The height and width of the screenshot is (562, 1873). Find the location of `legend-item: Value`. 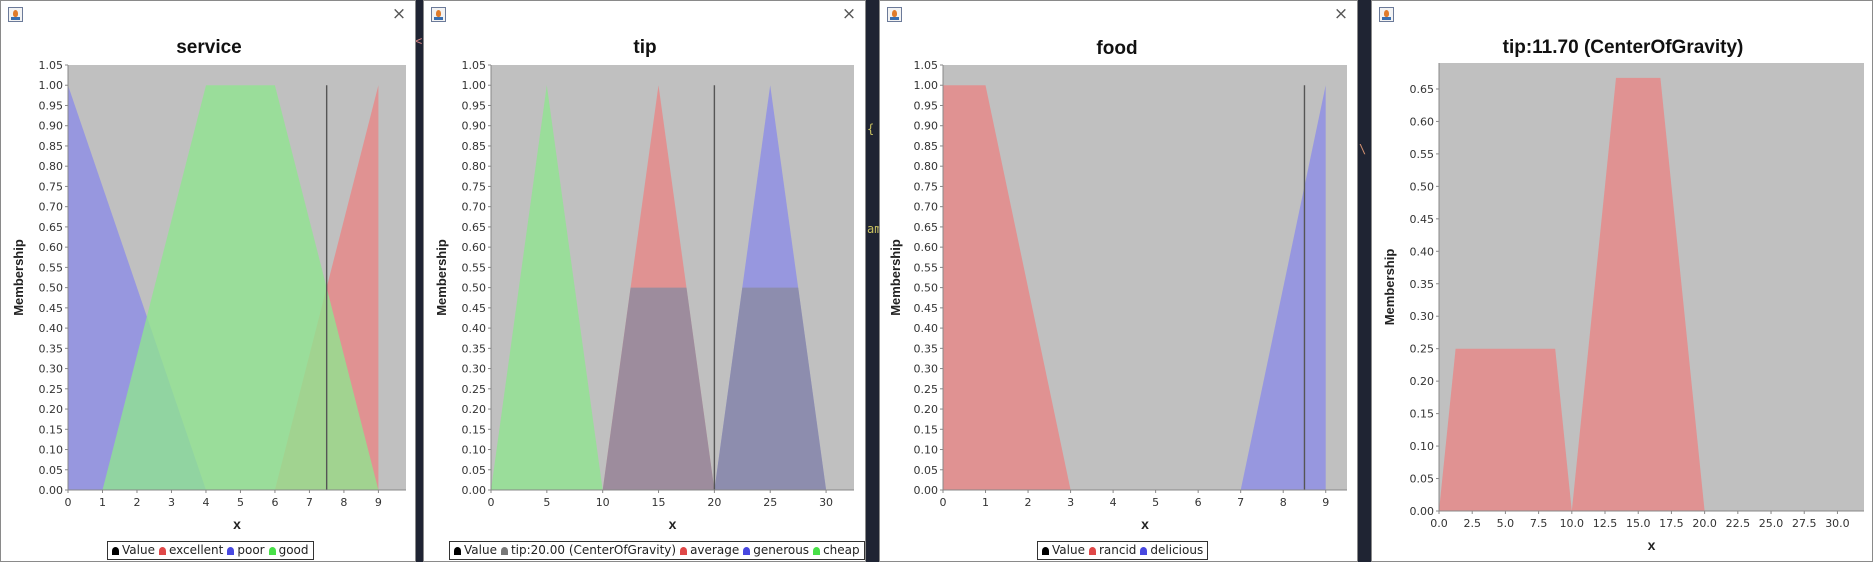

legend-item: Value is located at coordinates (133, 550).